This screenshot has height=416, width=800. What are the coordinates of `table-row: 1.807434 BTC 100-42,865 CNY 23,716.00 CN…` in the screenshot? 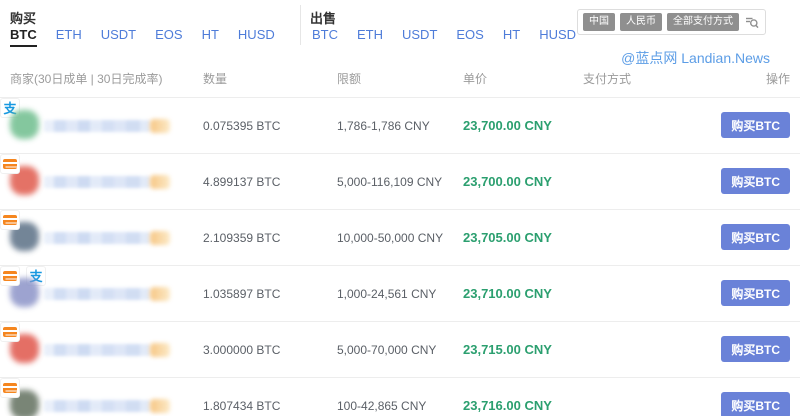 It's located at (400, 397).